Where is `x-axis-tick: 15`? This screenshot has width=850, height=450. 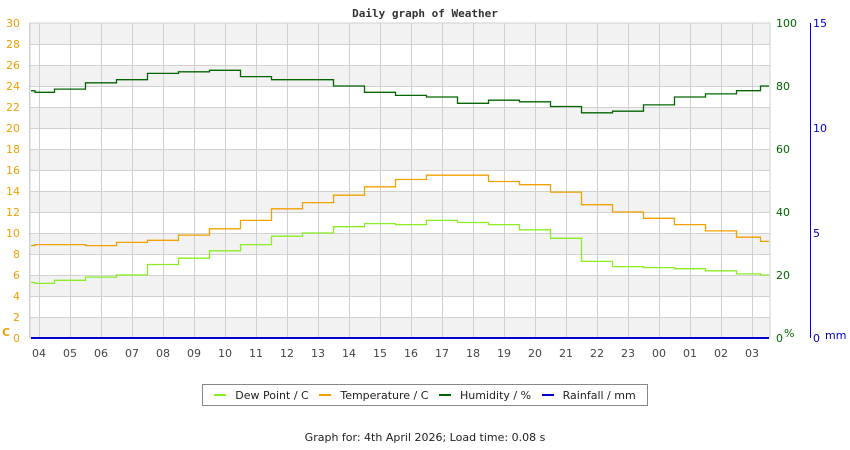
x-axis-tick: 15 is located at coordinates (380, 353).